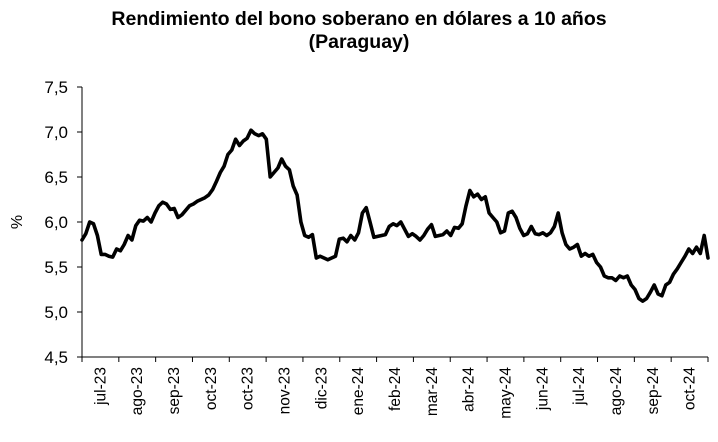  Describe the element at coordinates (56, 132) in the screenshot. I see `y-tick-label: 7,0` at that location.